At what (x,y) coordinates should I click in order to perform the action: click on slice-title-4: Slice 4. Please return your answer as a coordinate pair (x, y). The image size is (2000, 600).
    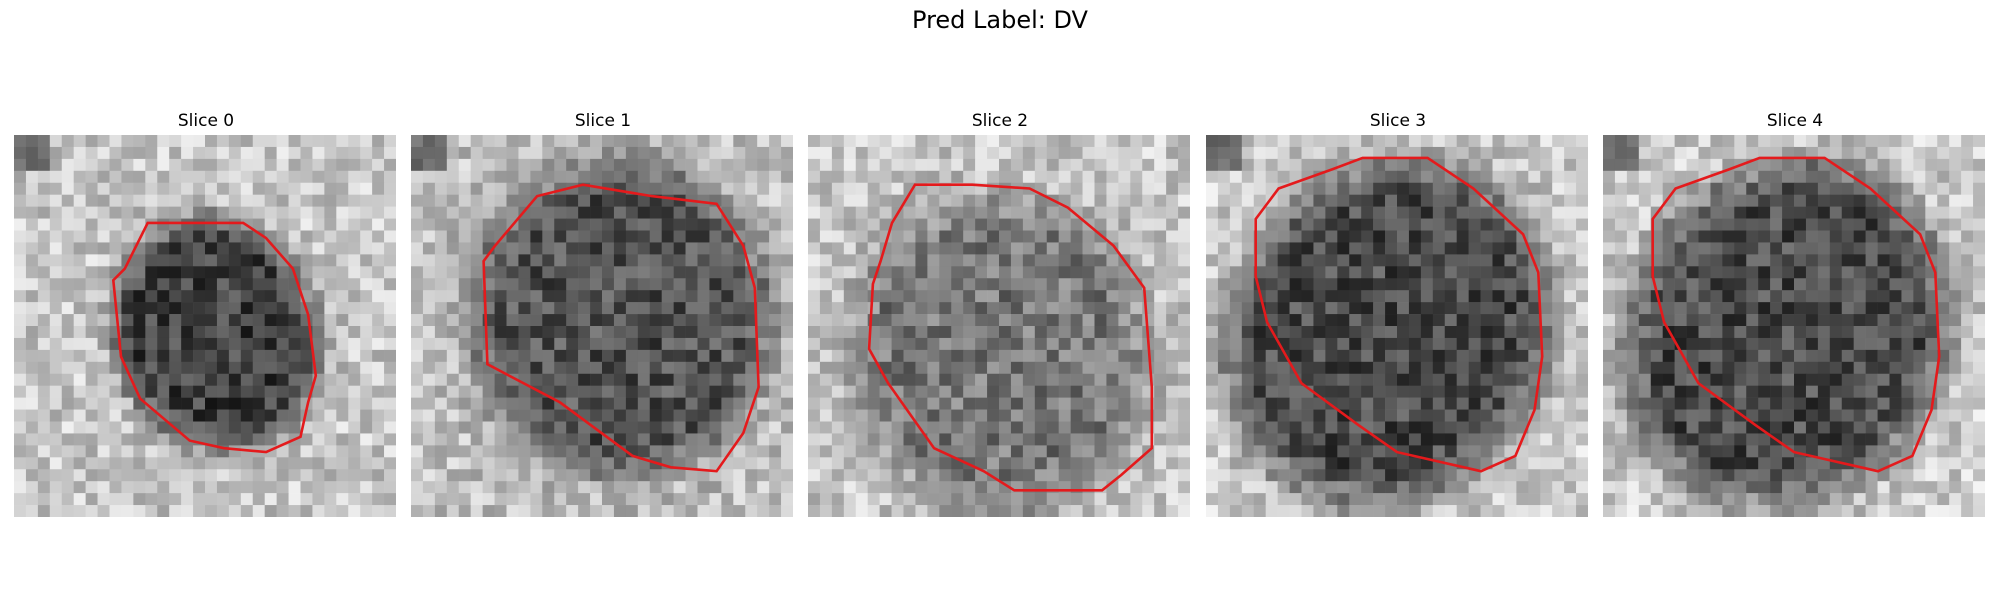
    Looking at the image, I should click on (1795, 121).